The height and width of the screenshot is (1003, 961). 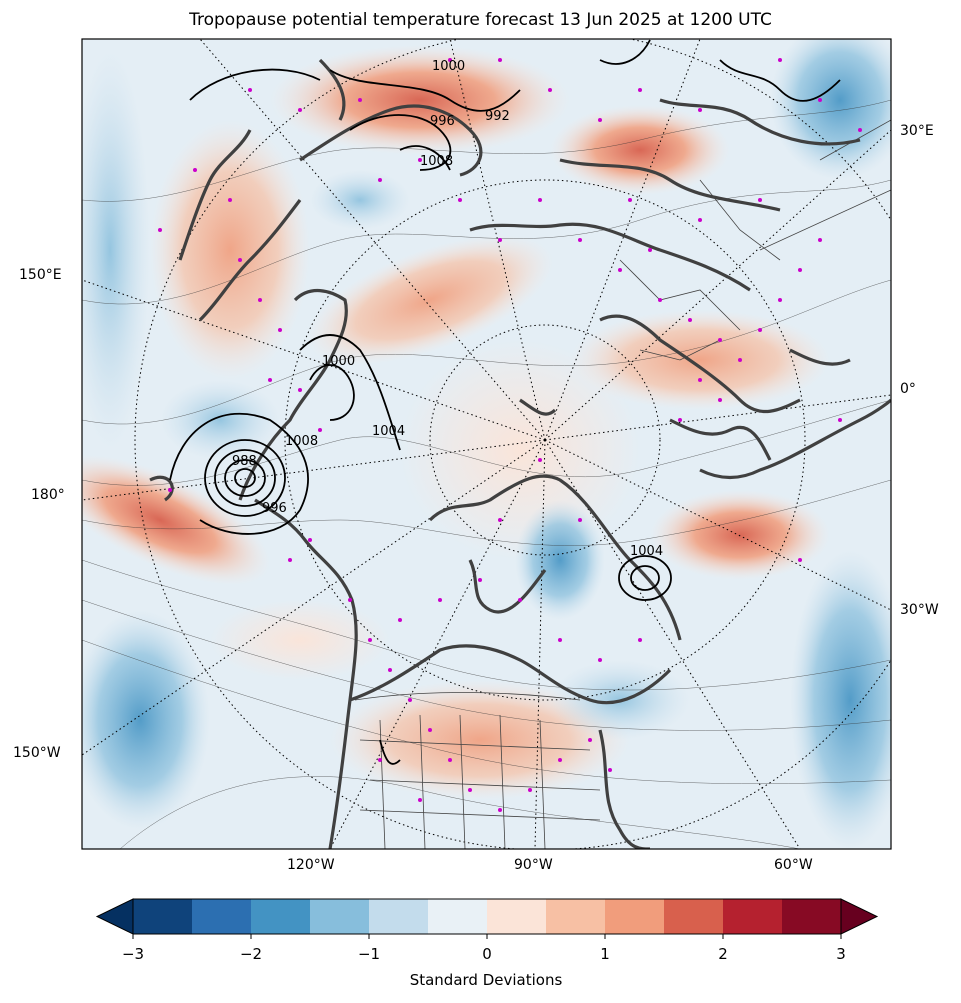 I want to click on lon-label-30e: 30°E, so click(x=917, y=131).